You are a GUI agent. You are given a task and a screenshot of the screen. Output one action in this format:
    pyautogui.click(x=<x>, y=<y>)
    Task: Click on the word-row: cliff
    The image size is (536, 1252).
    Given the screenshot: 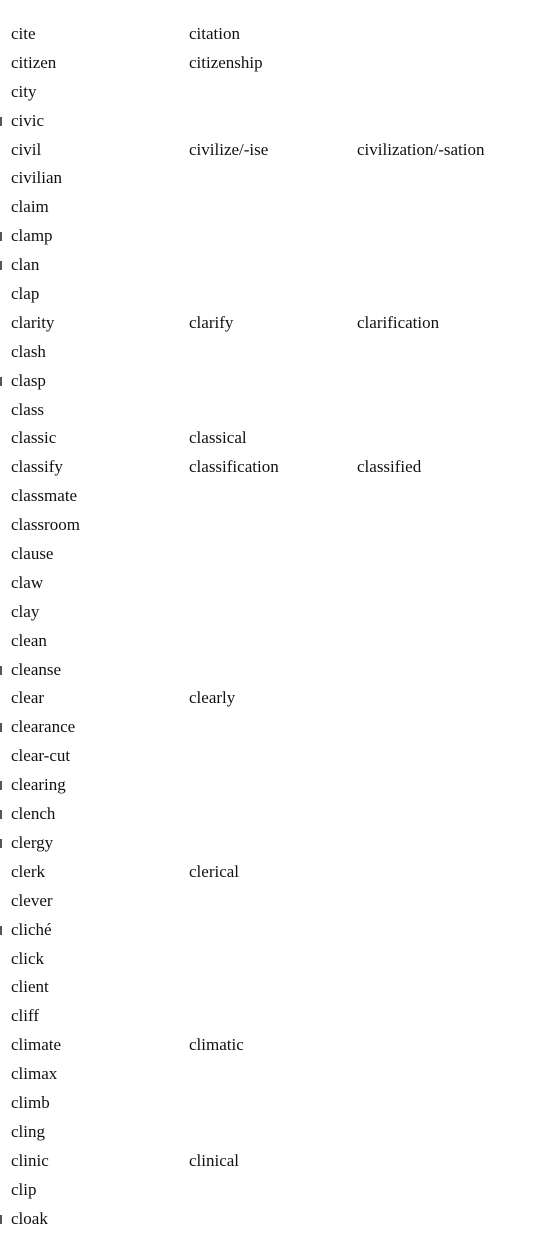 What is the action you would take?
    pyautogui.click(x=268, y=1016)
    